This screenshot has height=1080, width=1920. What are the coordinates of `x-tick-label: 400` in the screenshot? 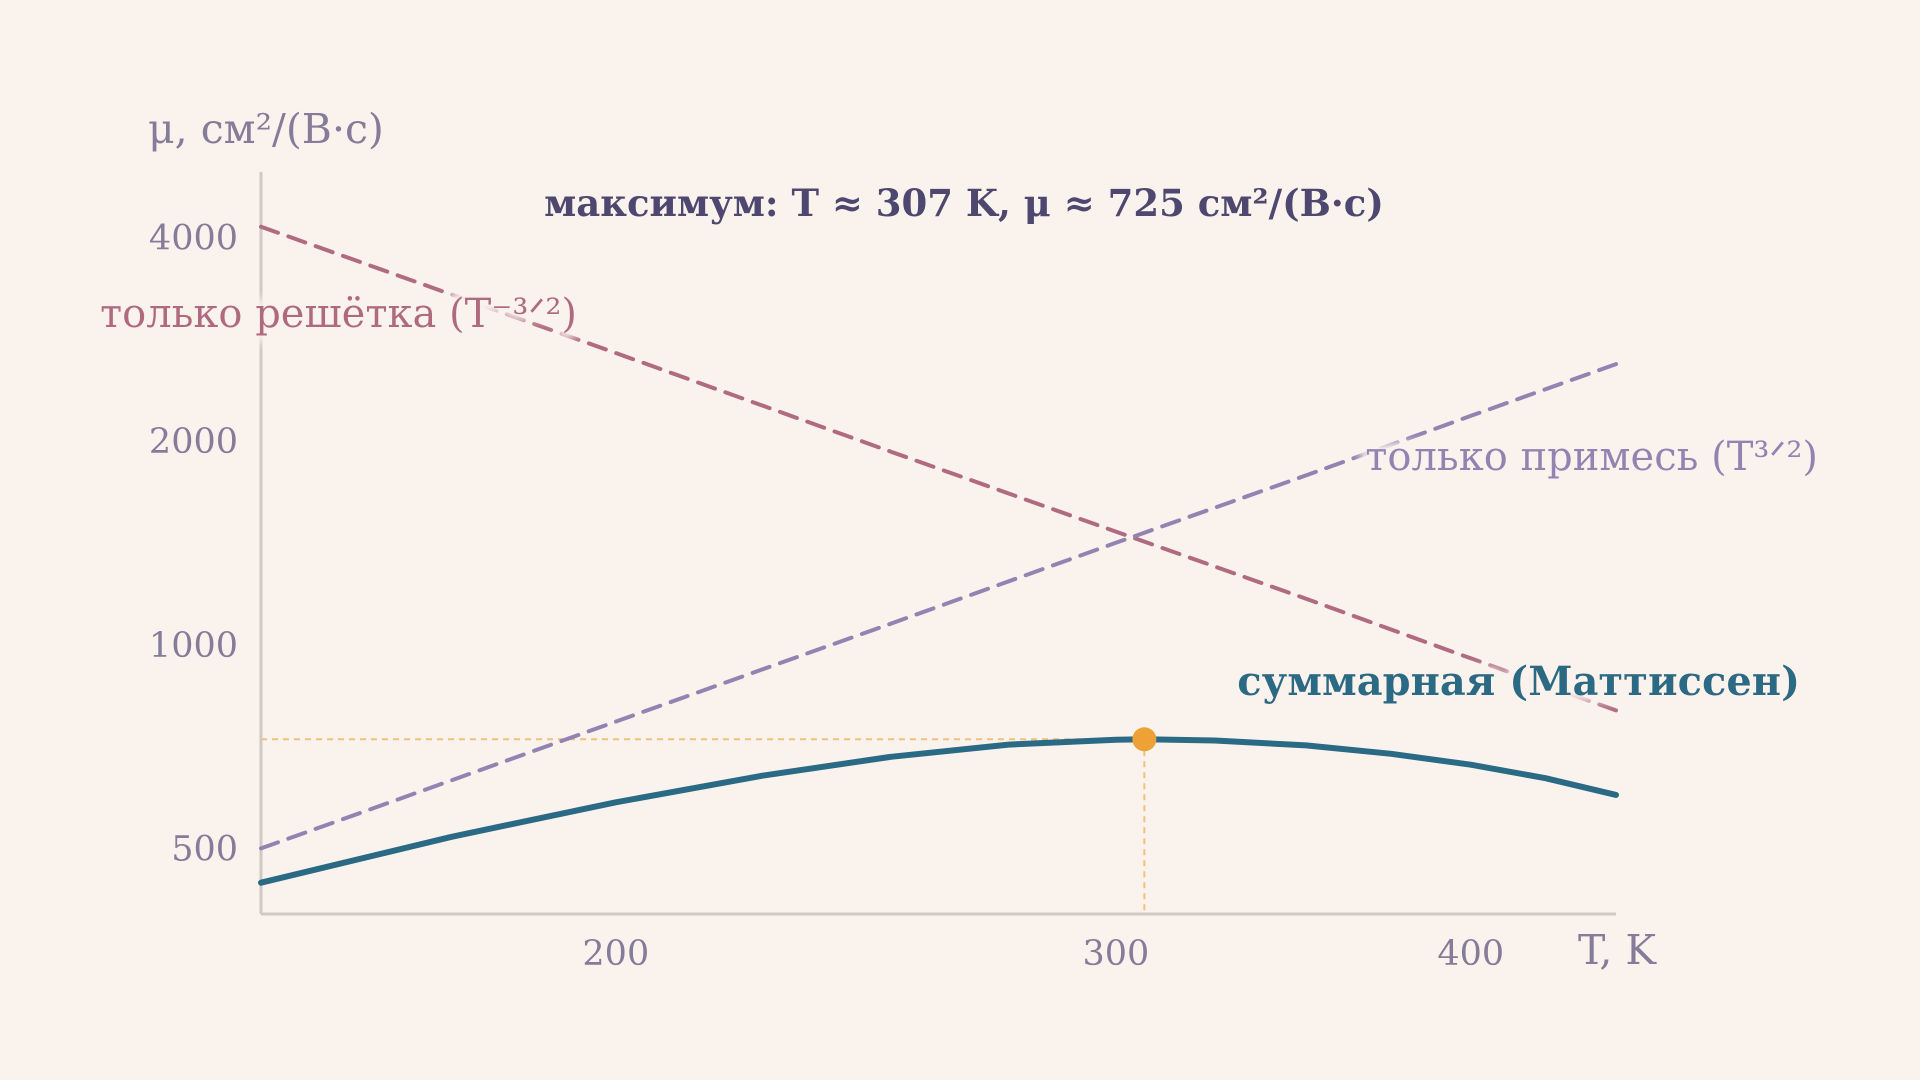 It's located at (1470, 954).